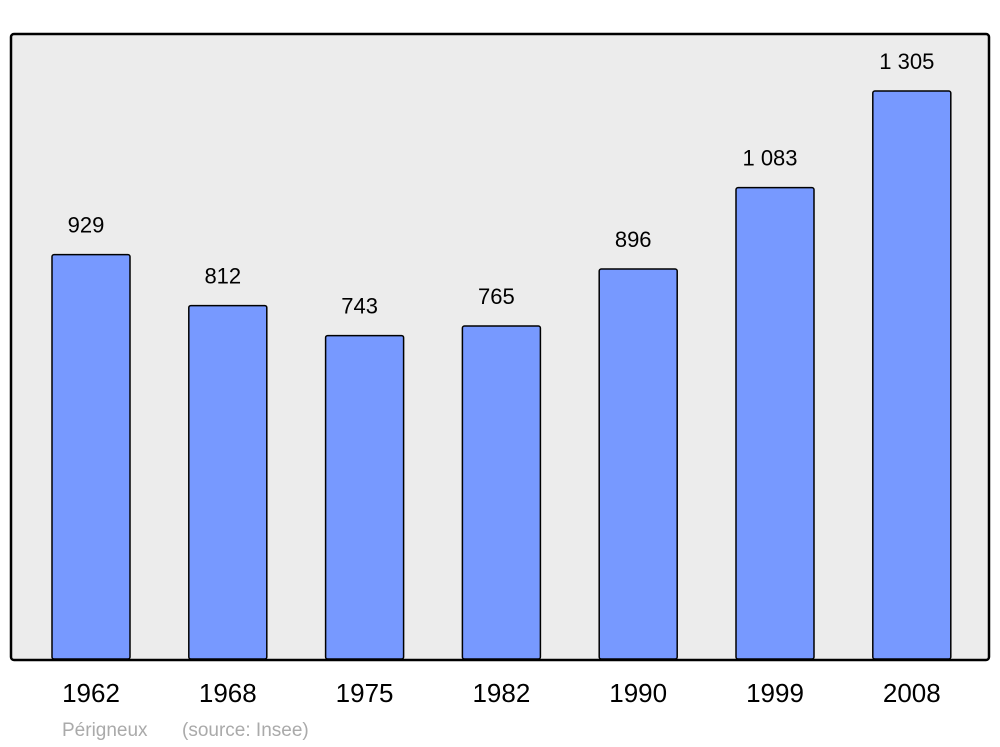 This screenshot has height=747, width=1000. I want to click on value-label: 812, so click(222, 275).